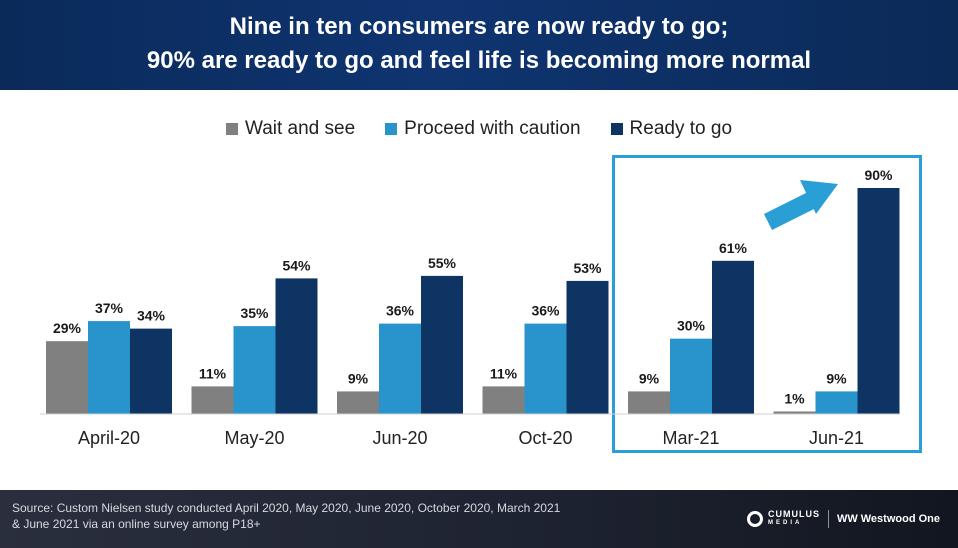 The width and height of the screenshot is (958, 548). What do you see at coordinates (785, 523) in the screenshot?
I see `cumulus-media-wordmark: MEDIA` at bounding box center [785, 523].